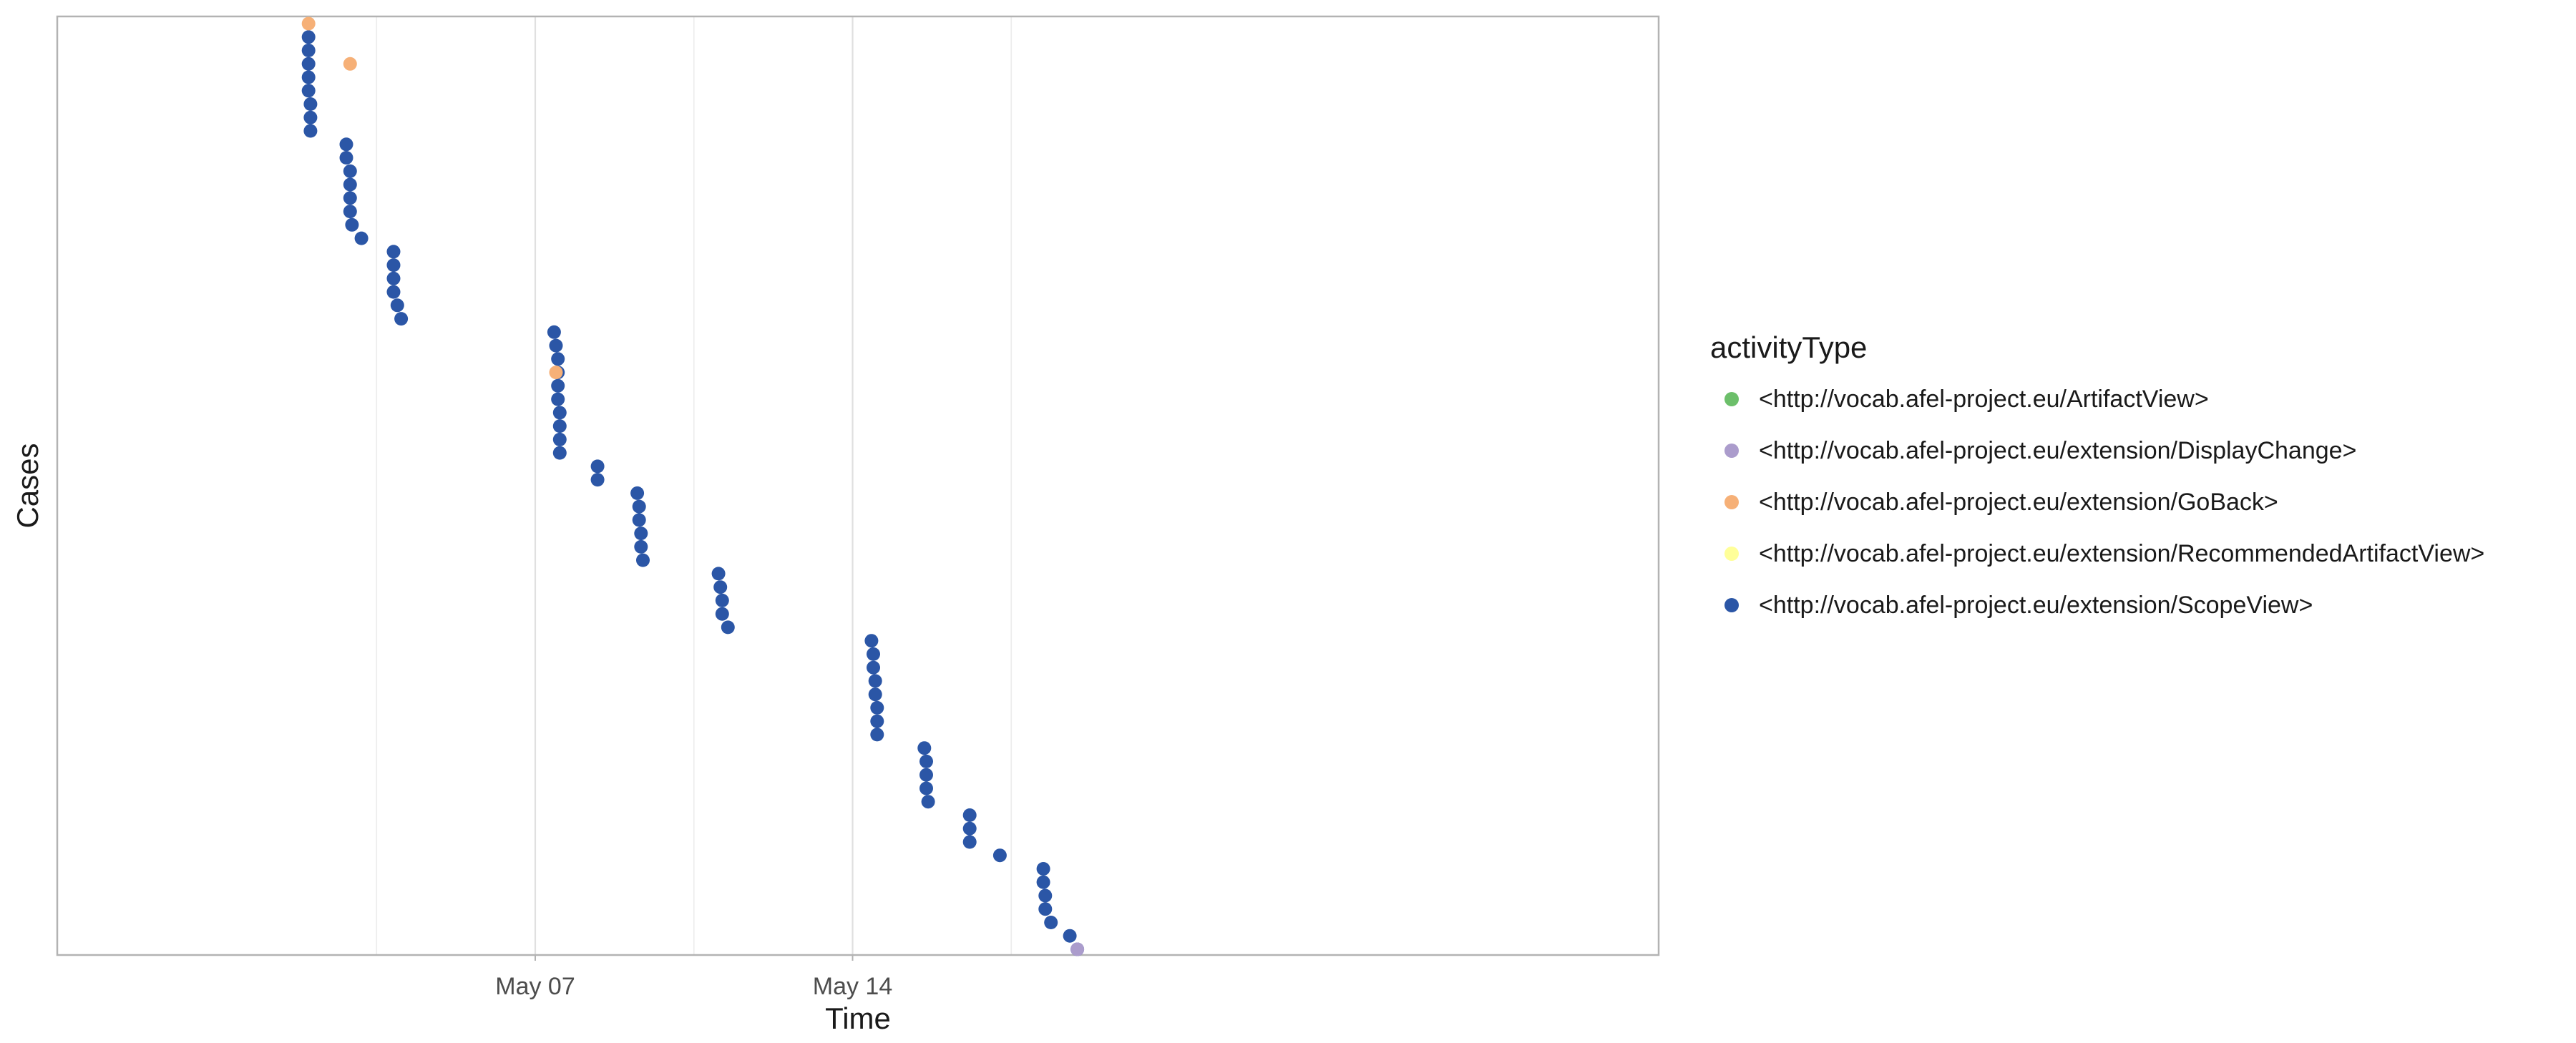 Image resolution: width=2576 pixels, height=1043 pixels. Describe the element at coordinates (535, 986) in the screenshot. I see `x-tick-label: May 07` at that location.